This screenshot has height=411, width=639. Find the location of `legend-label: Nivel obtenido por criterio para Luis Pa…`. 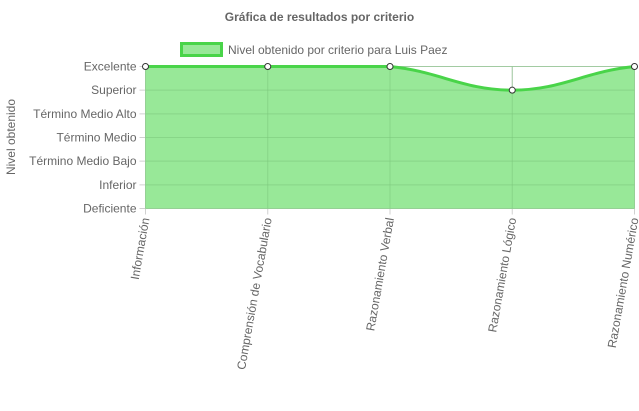

legend-label: Nivel obtenido por criterio para Luis Pa… is located at coordinates (337, 50).